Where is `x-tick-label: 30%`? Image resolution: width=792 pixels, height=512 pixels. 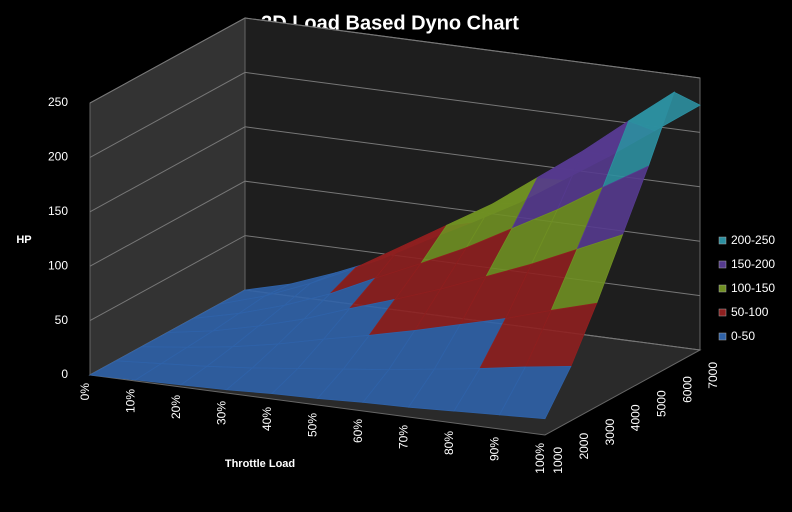
x-tick-label: 30% is located at coordinates (222, 413).